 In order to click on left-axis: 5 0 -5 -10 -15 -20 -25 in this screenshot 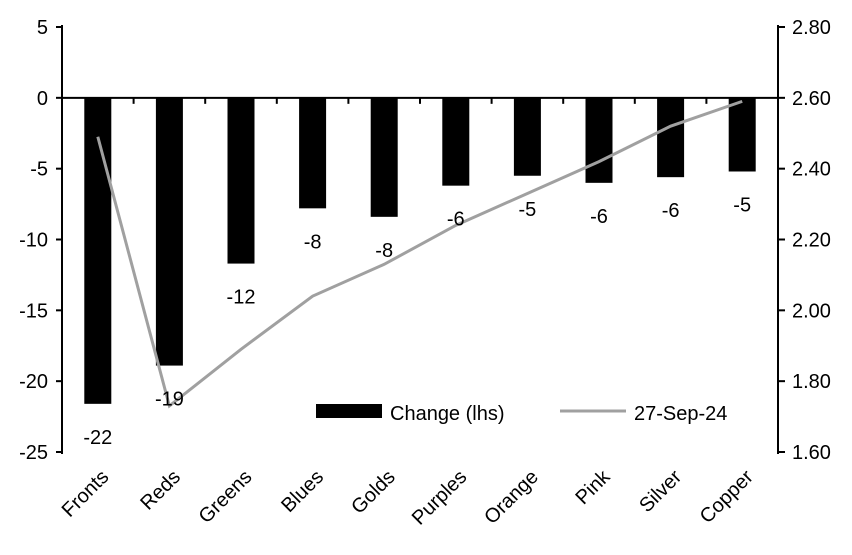, I will do `click(41, 240)`.